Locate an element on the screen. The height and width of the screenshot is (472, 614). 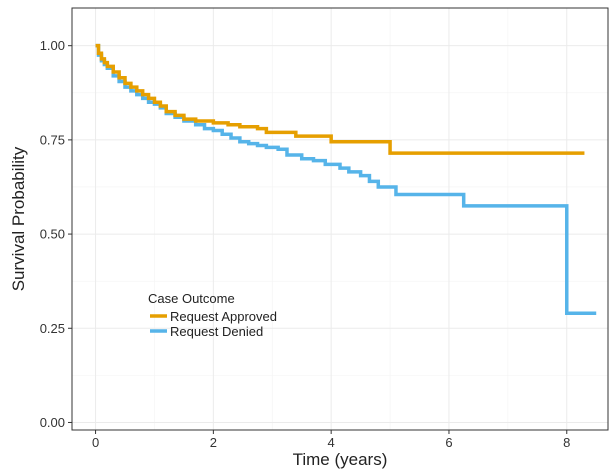
x-tick-label: 8 is located at coordinates (566, 442).